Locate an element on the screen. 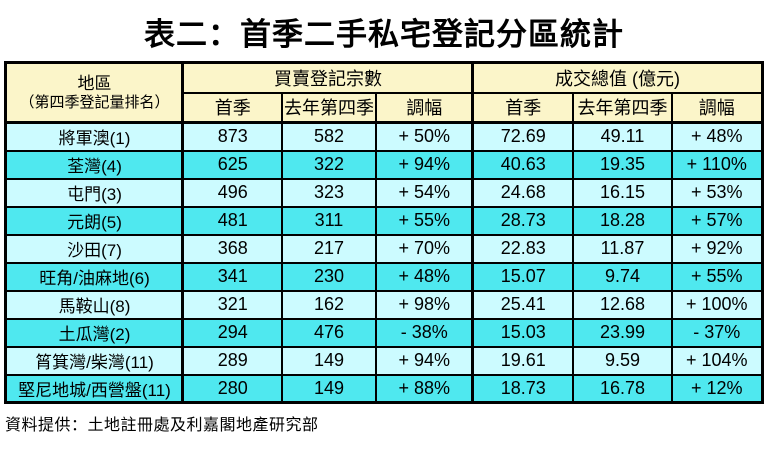 Image resolution: width=768 pixels, height=463 pixels. val-q4-cell: 16.78 is located at coordinates (622, 388).